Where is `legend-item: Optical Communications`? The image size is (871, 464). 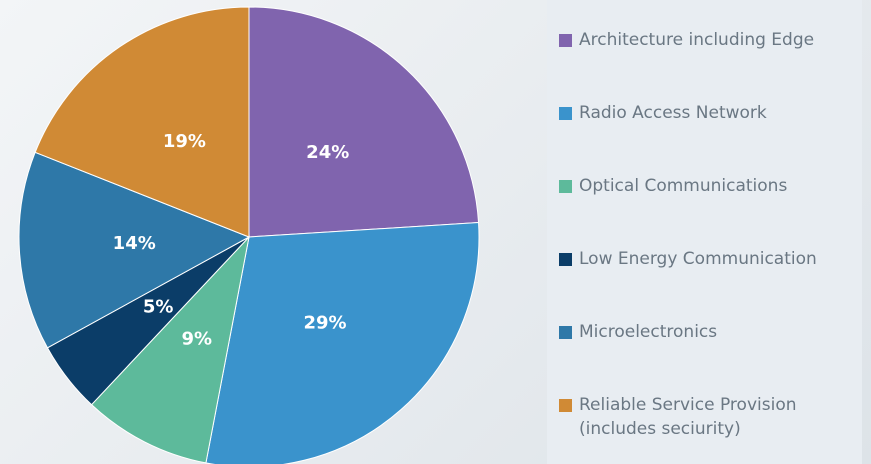
legend-item: Optical Communications is located at coordinates (710, 210).